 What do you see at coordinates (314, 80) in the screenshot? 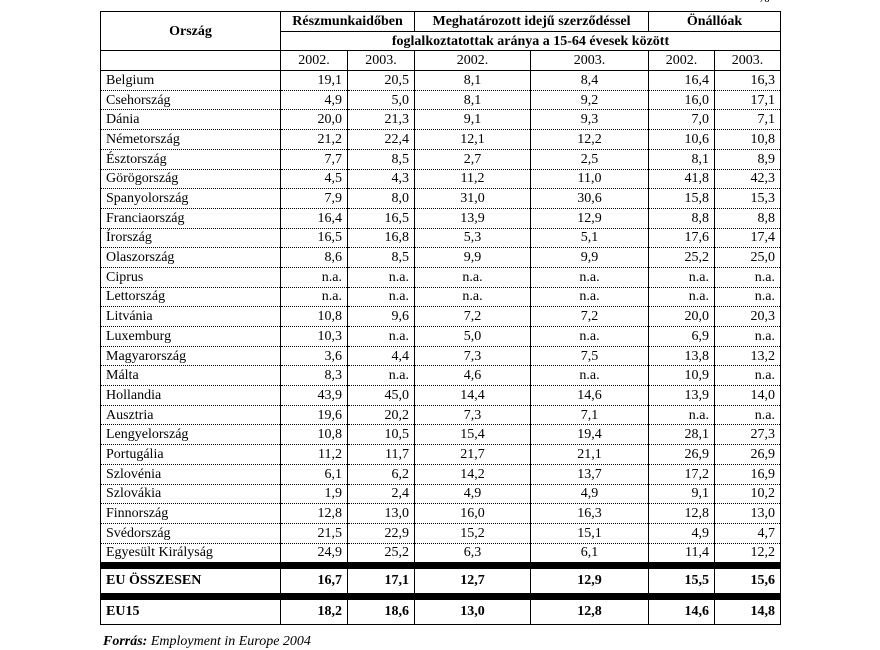
I see `value-cell: 19,1` at bounding box center [314, 80].